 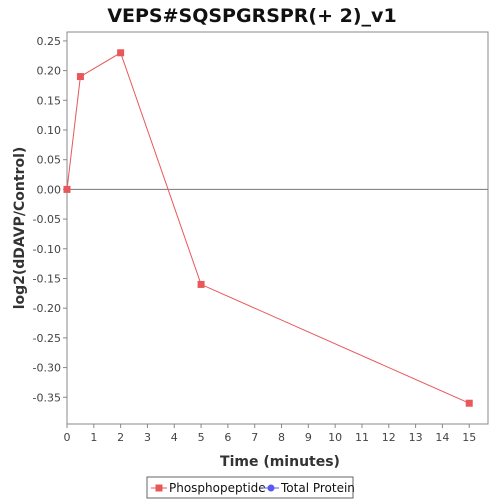 What do you see at coordinates (469, 437) in the screenshot?
I see `x-tick-label: 15` at bounding box center [469, 437].